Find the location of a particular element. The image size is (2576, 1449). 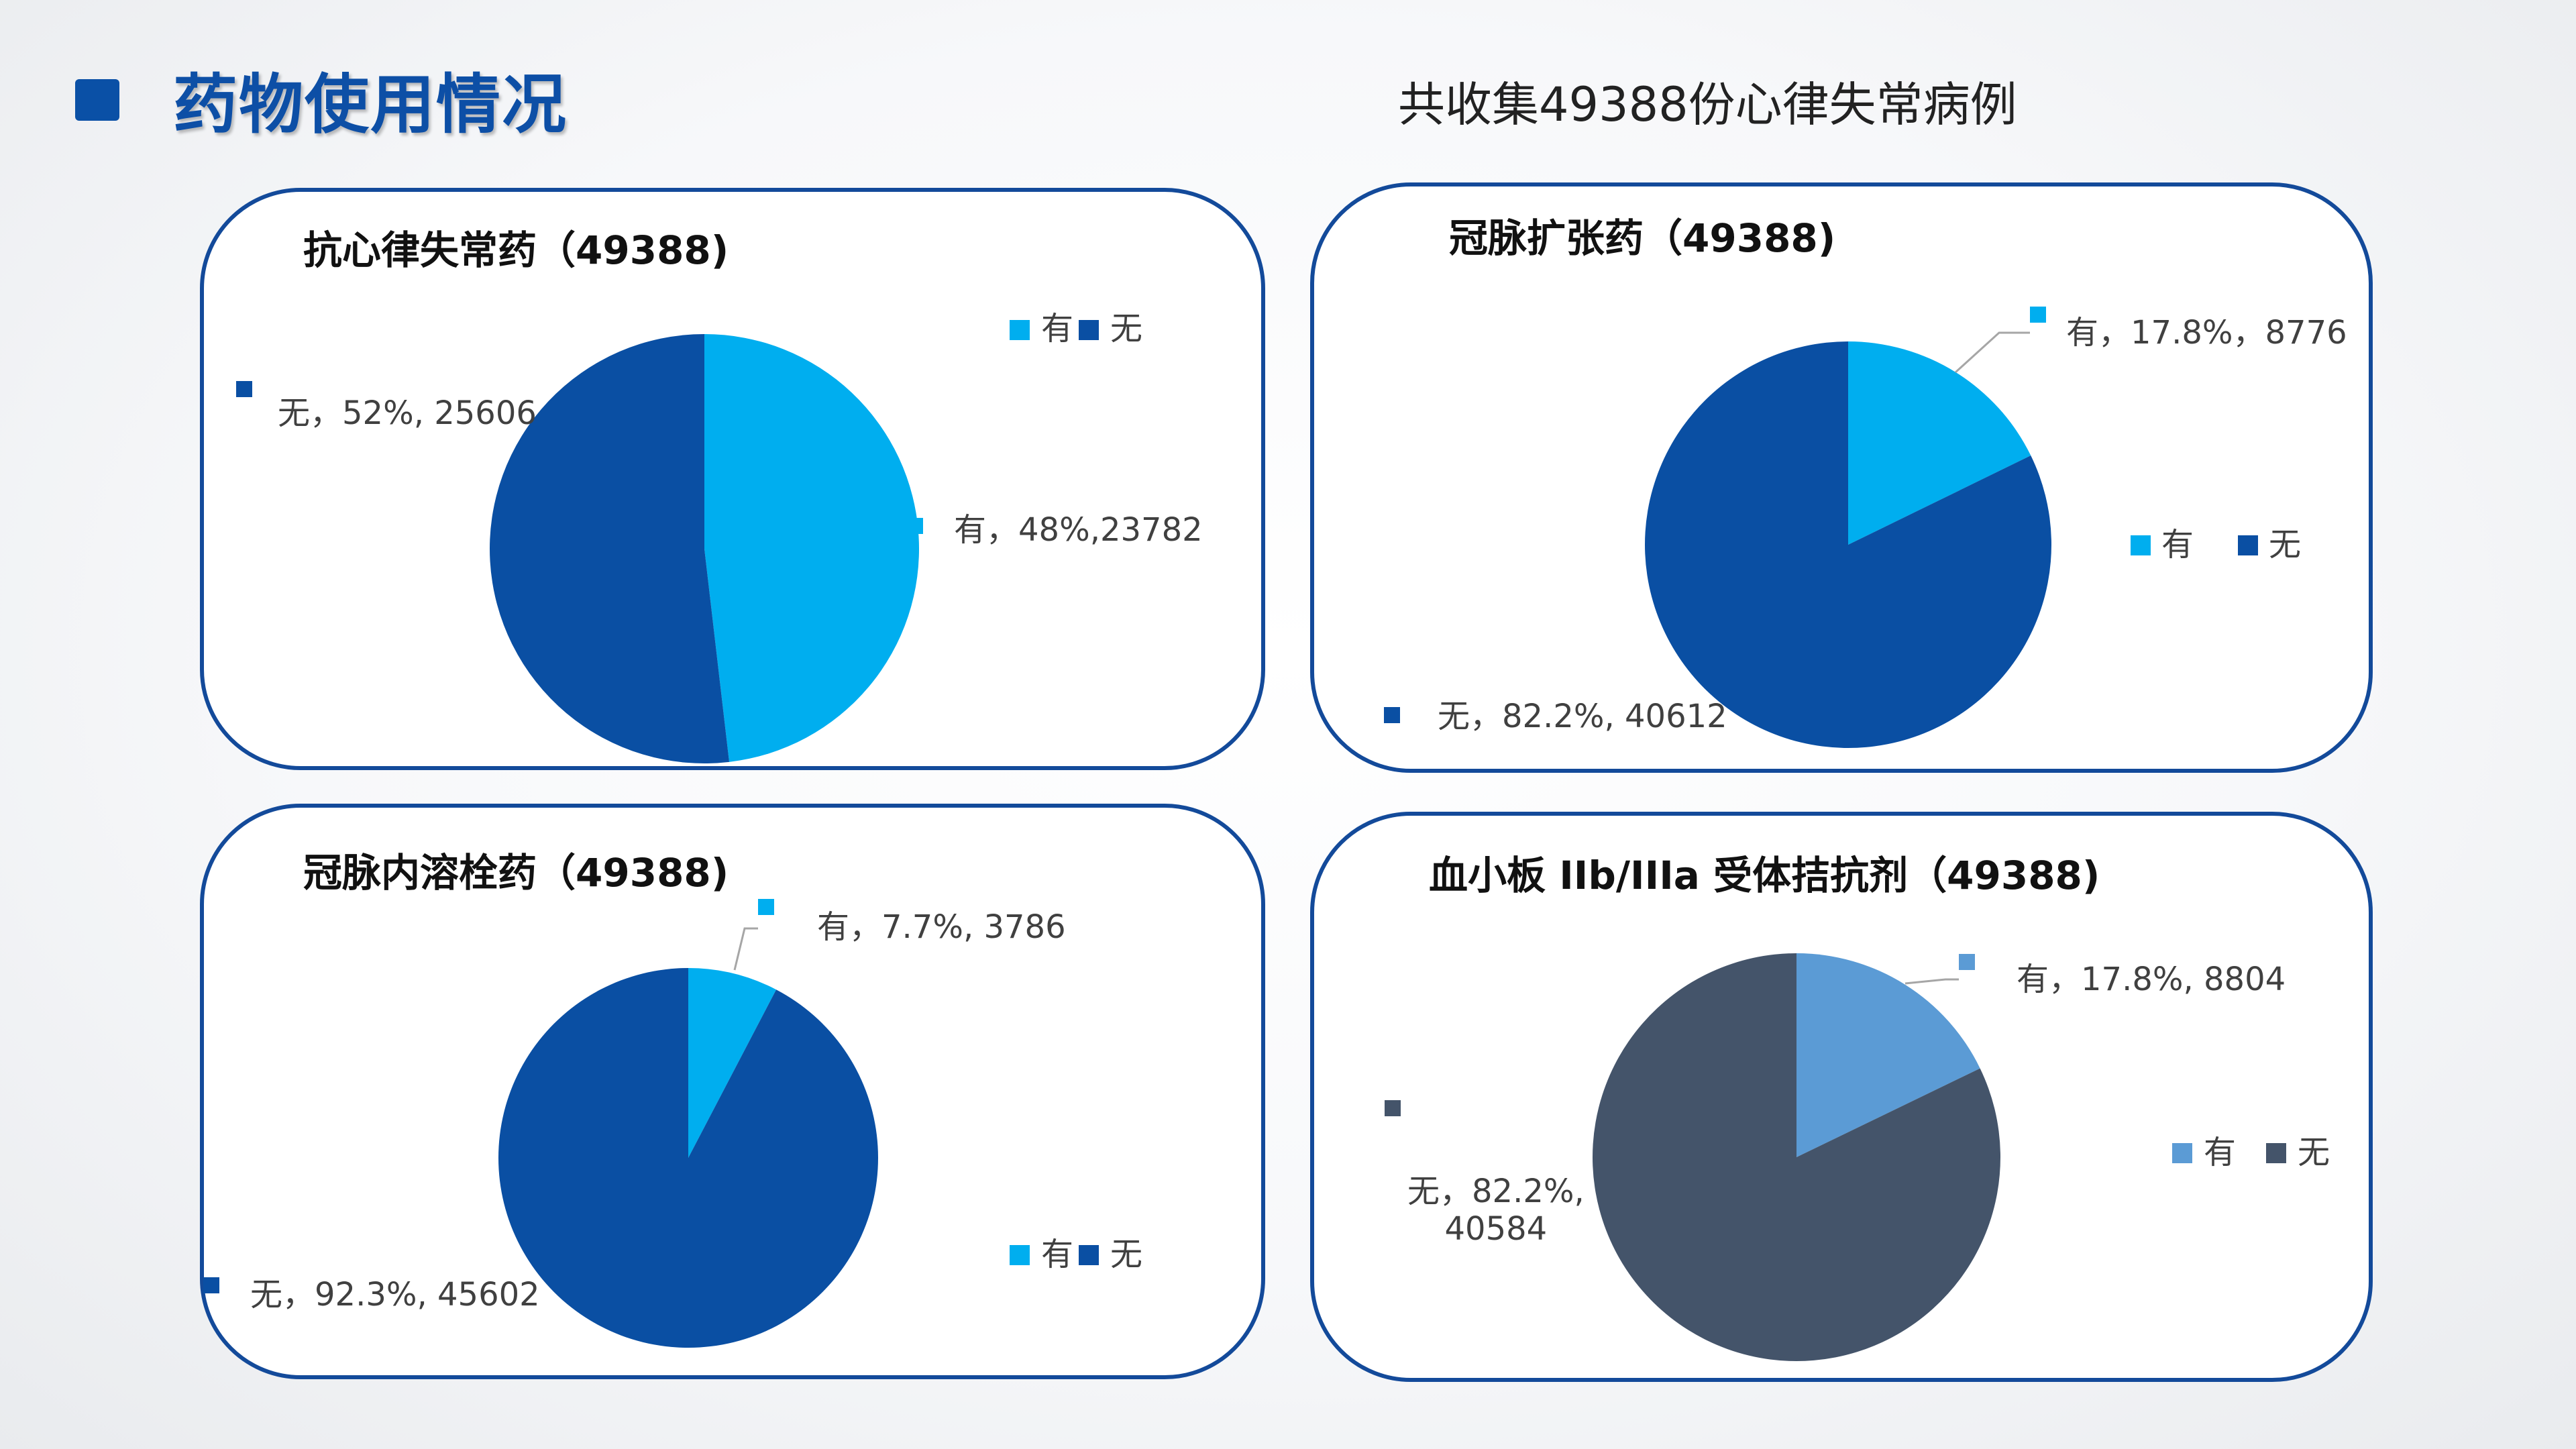

data-label-yes: 有，7.7%, 3786 is located at coordinates (941, 927).